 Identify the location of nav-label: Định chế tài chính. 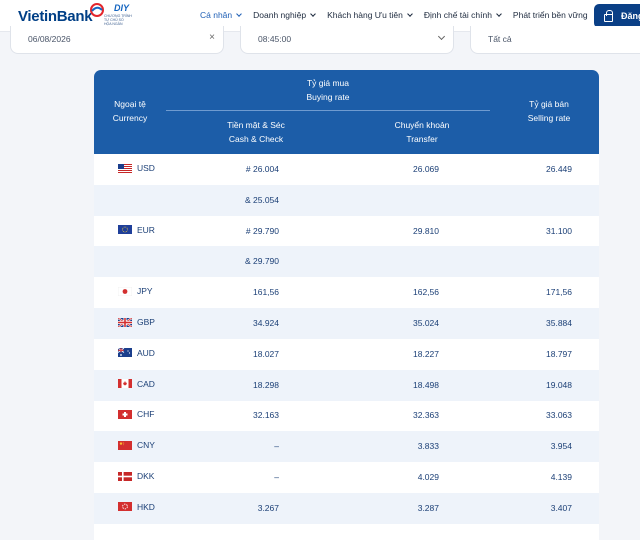
(457, 15).